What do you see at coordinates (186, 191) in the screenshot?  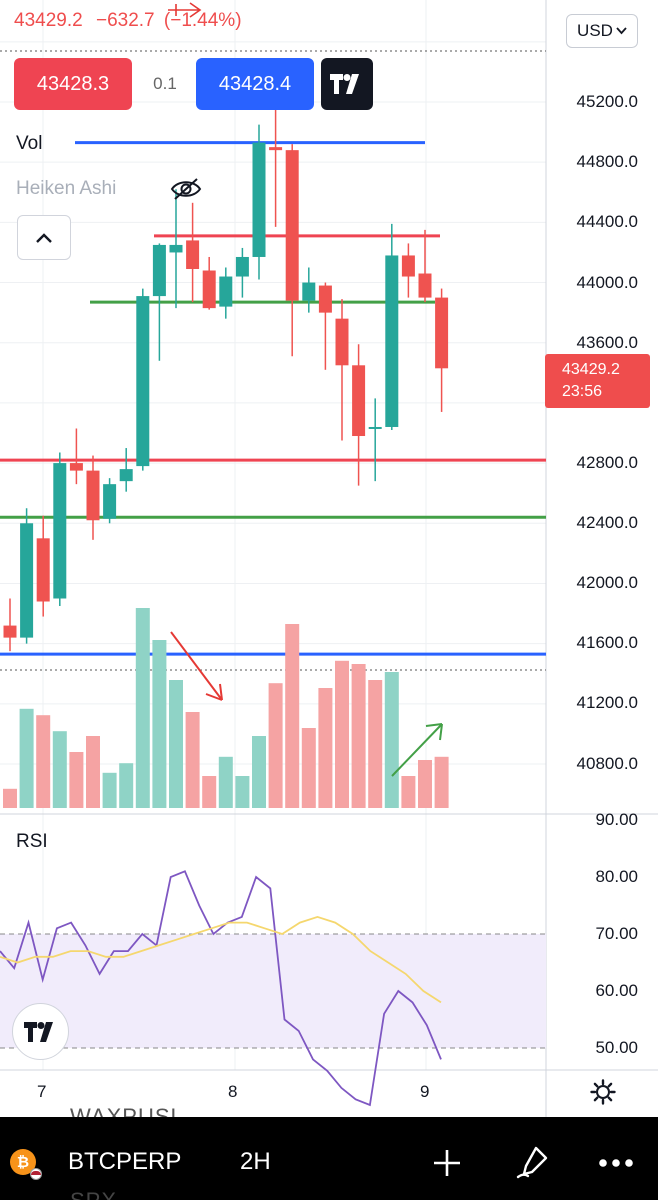 I see `eye-off-icon` at bounding box center [186, 191].